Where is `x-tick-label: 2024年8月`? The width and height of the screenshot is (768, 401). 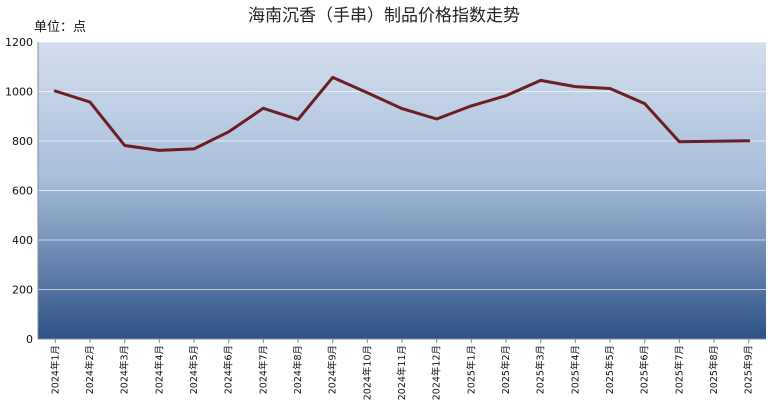 x-tick-label: 2024年8月 is located at coordinates (298, 369).